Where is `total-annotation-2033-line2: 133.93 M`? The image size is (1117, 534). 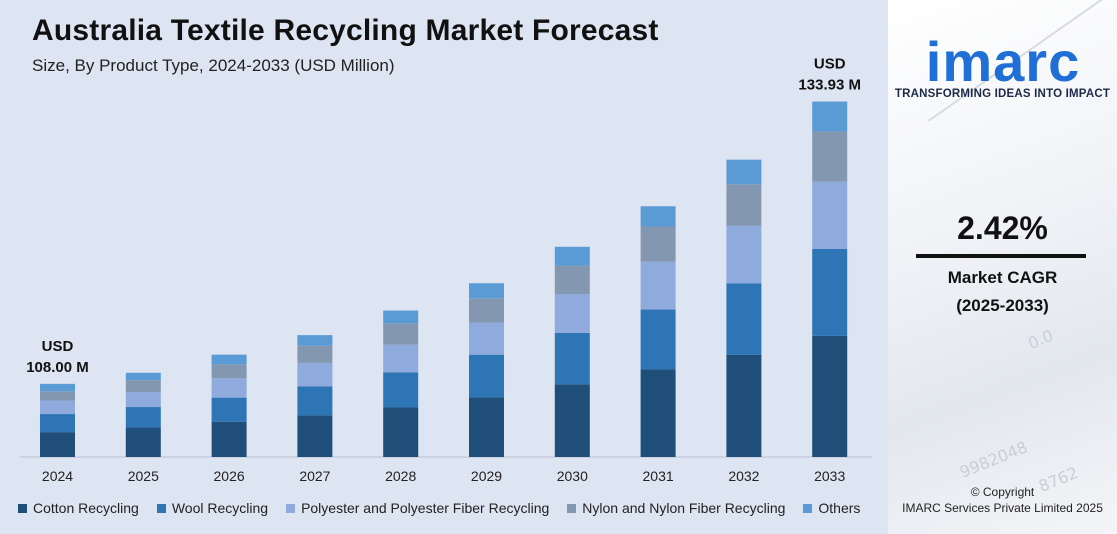
total-annotation-2033-line2: 133.93 M is located at coordinates (829, 85).